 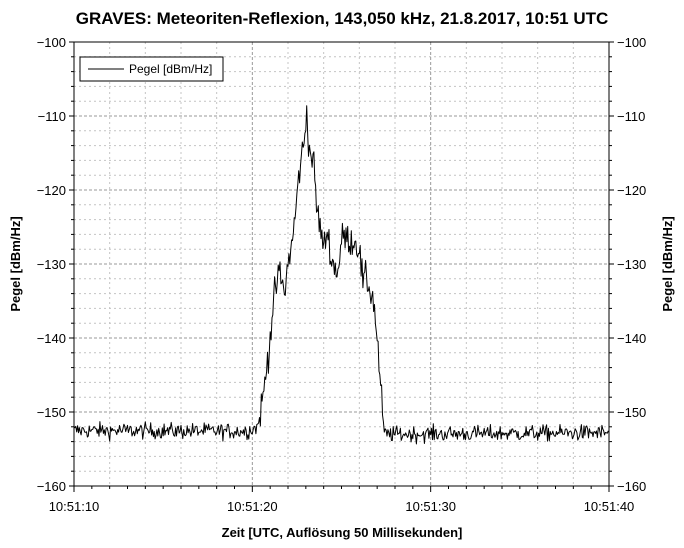 What do you see at coordinates (74, 506) in the screenshot?
I see `x-tick-label: 10:51:10` at bounding box center [74, 506].